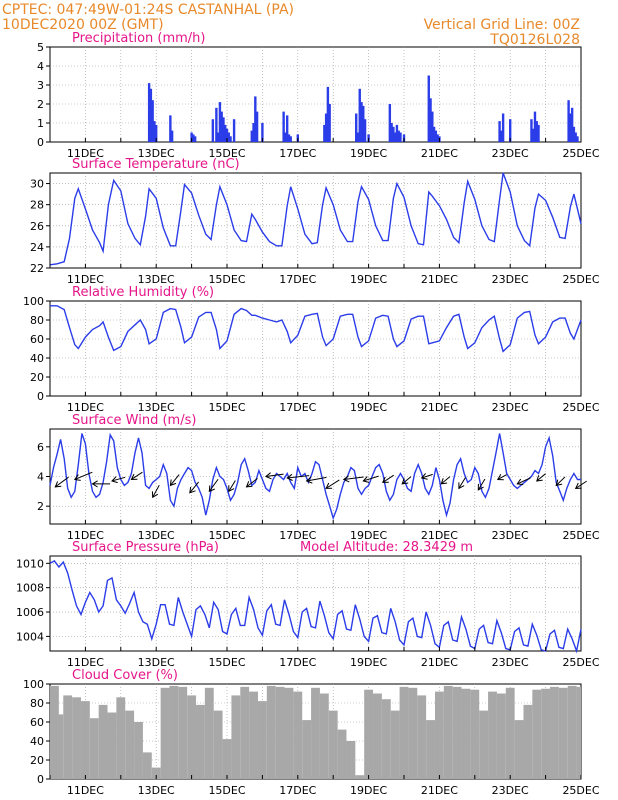 The image size is (618, 800). Describe the element at coordinates (156, 279) in the screenshot. I see `temp-date-label: 13DEC` at that location.